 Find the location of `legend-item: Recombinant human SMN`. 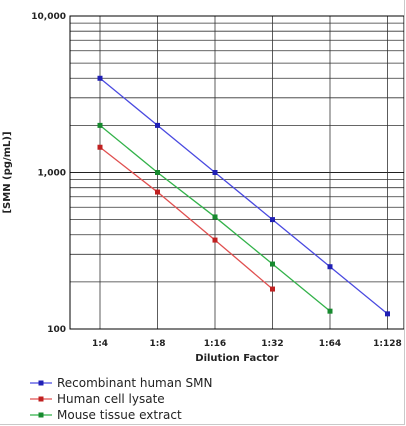

legend-item: Recombinant human SMN is located at coordinates (121, 383).